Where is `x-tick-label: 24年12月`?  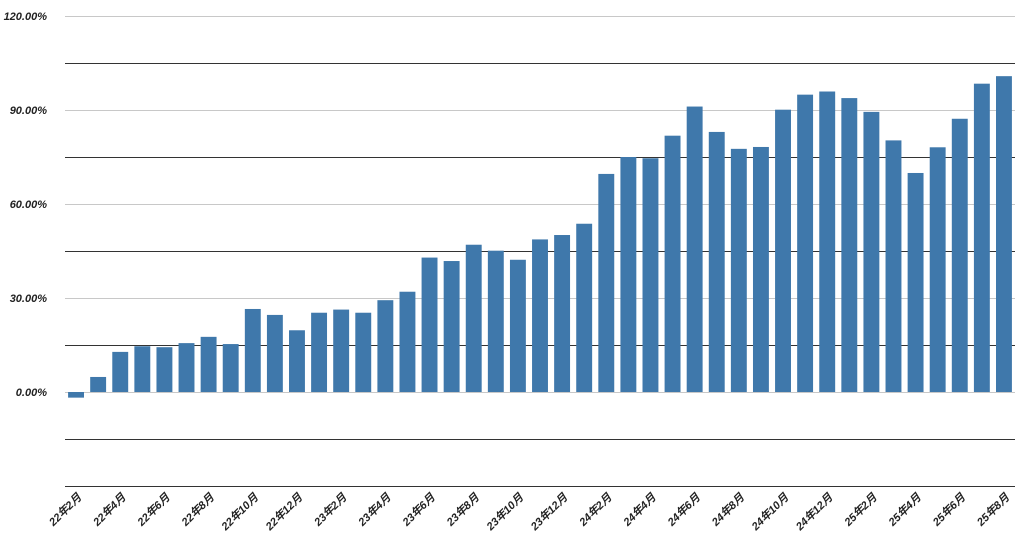
x-tick-label: 24年12月 is located at coordinates (814, 511).